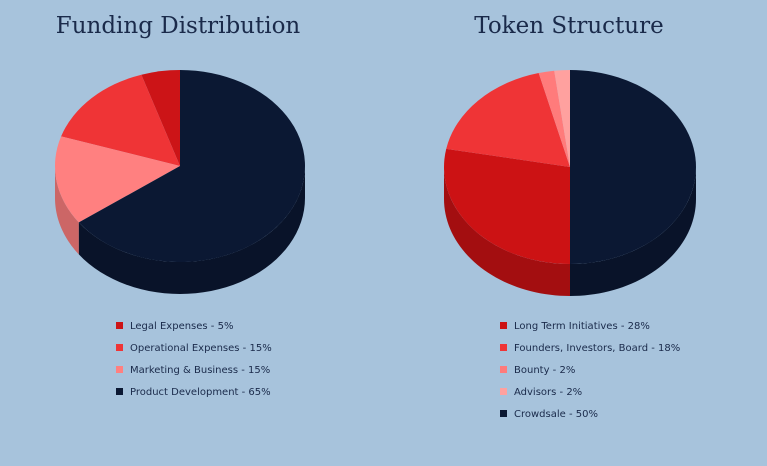  What do you see at coordinates (568, 26) in the screenshot?
I see `chart-title: Token Structure` at bounding box center [568, 26].